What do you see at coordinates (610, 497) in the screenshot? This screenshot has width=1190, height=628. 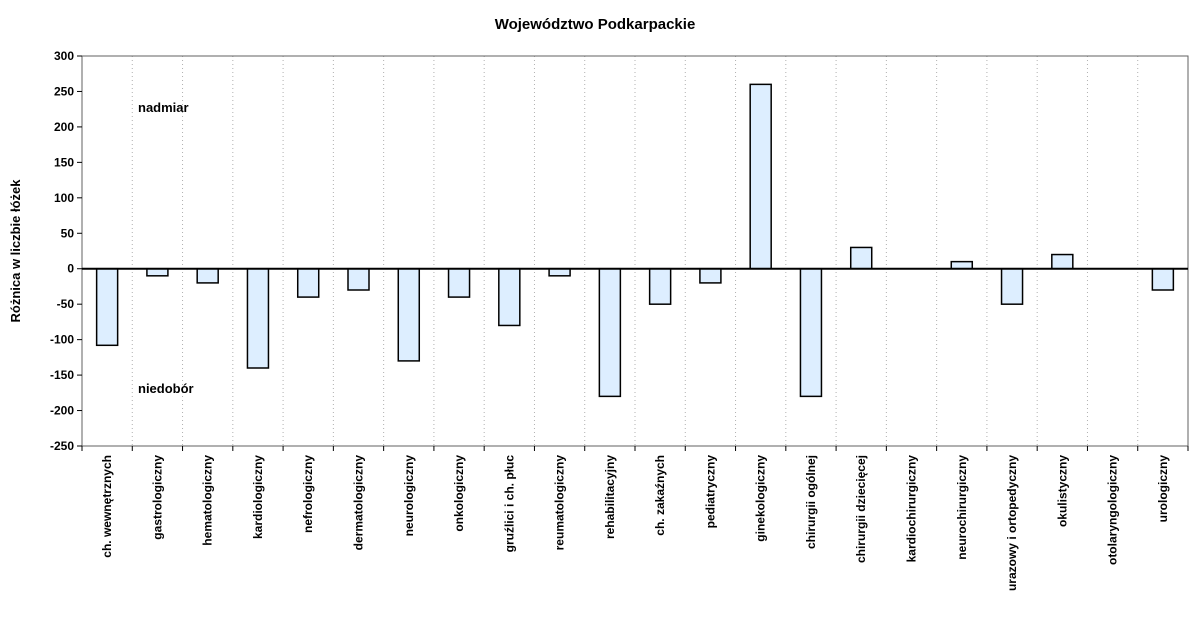 I see `x-category-label: rehabilitacyjny` at bounding box center [610, 497].